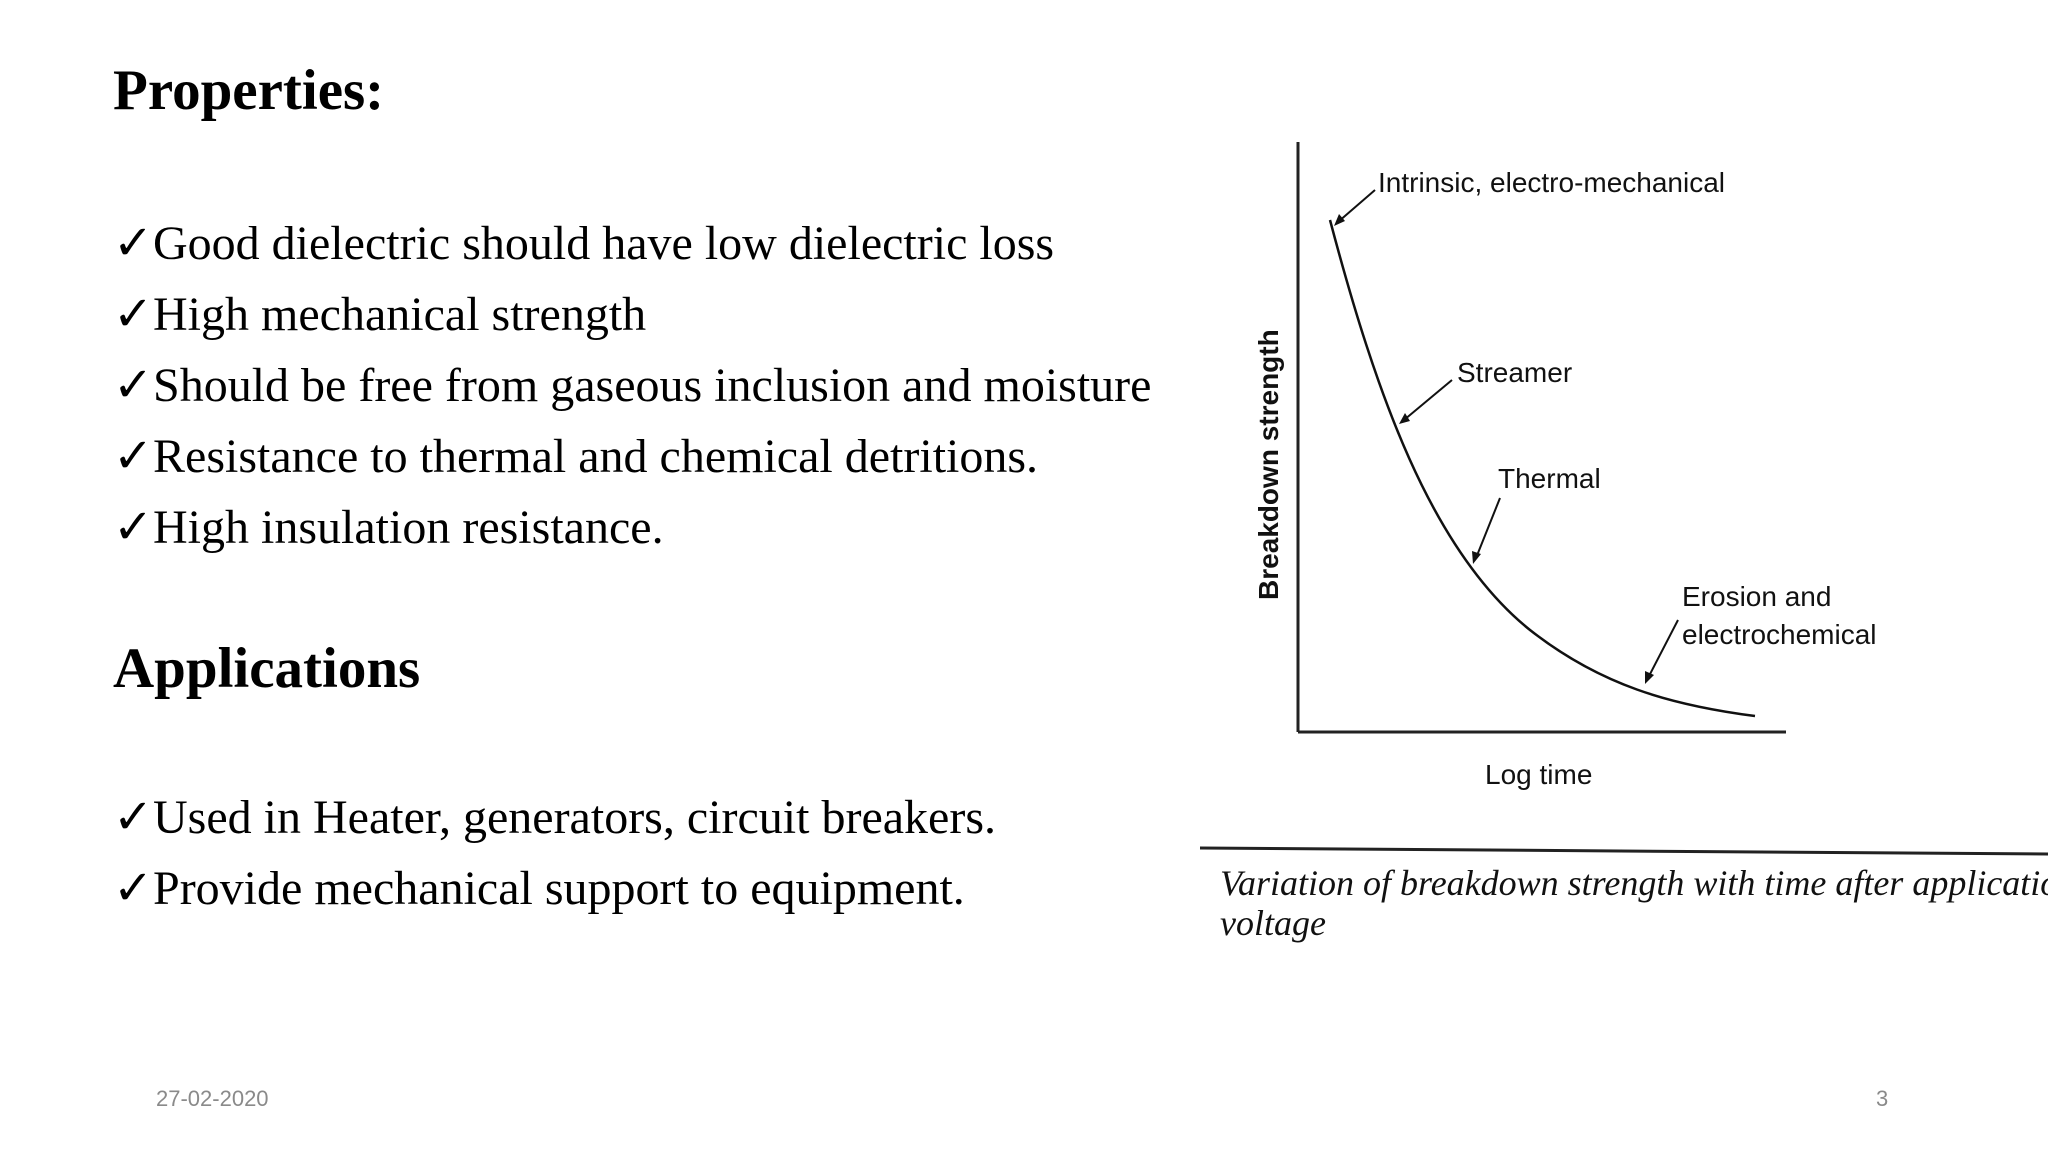 This screenshot has height=1152, width=2048. What do you see at coordinates (1514, 372) in the screenshot?
I see `streamer-label: Streamer` at bounding box center [1514, 372].